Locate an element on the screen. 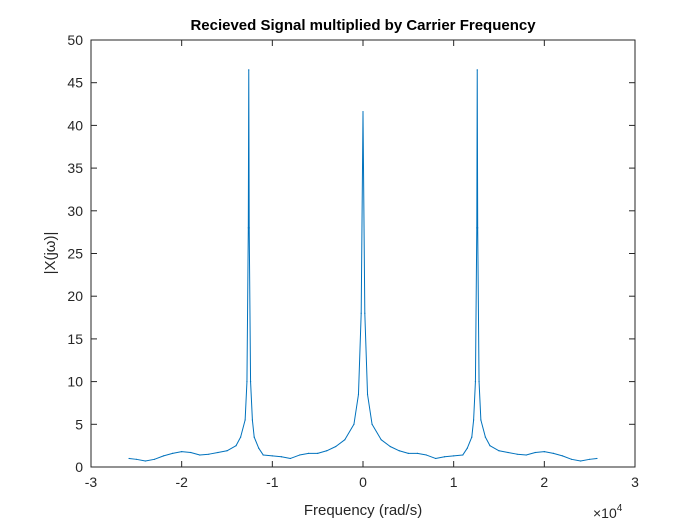 The image size is (700, 525). y-tick-label: 30 is located at coordinates (75, 211).